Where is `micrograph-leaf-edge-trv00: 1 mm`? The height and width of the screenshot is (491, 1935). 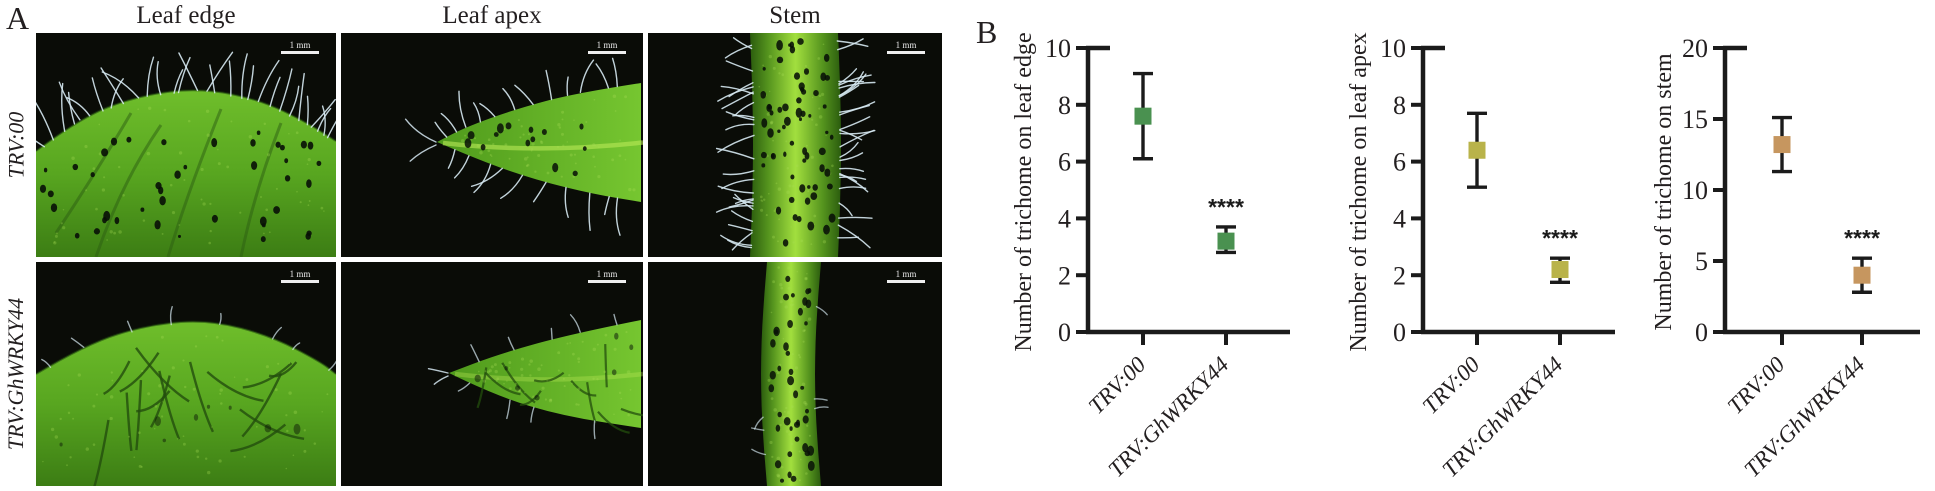
micrograph-leaf-edge-trv00: 1 mm is located at coordinates (186, 145).